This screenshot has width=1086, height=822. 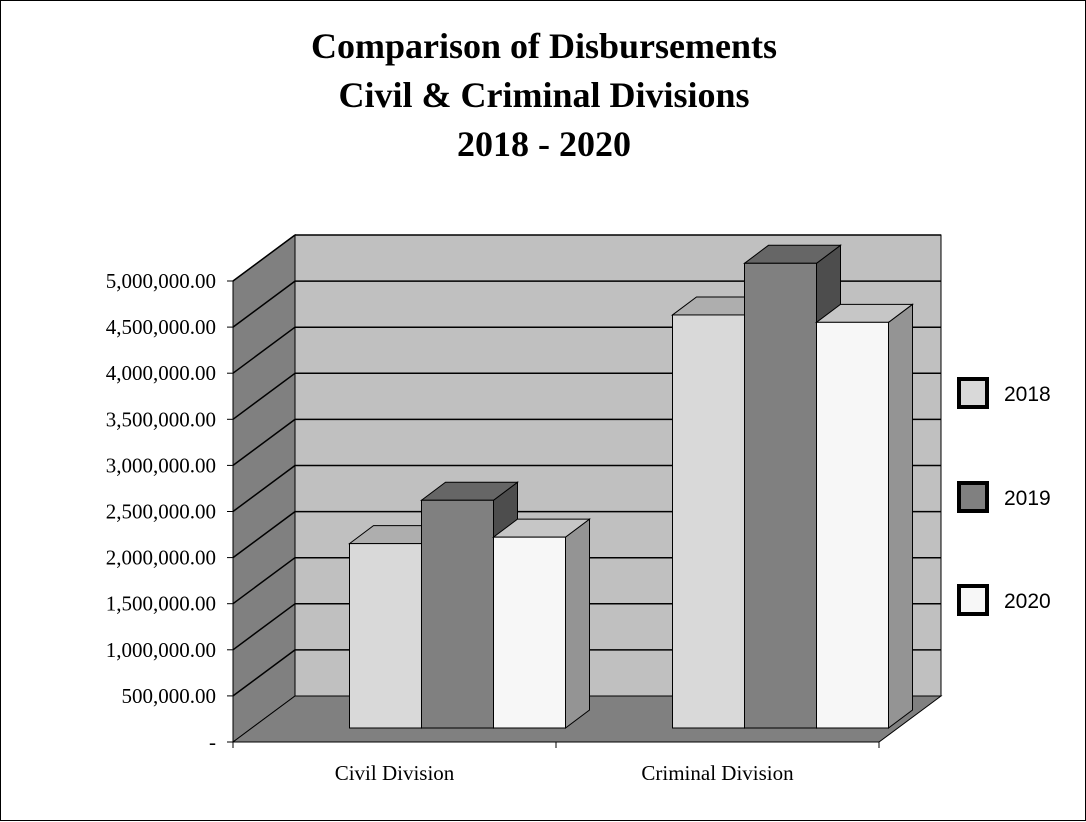 I want to click on y-tick-label: 2,500,000.00, so click(x=161, y=512).